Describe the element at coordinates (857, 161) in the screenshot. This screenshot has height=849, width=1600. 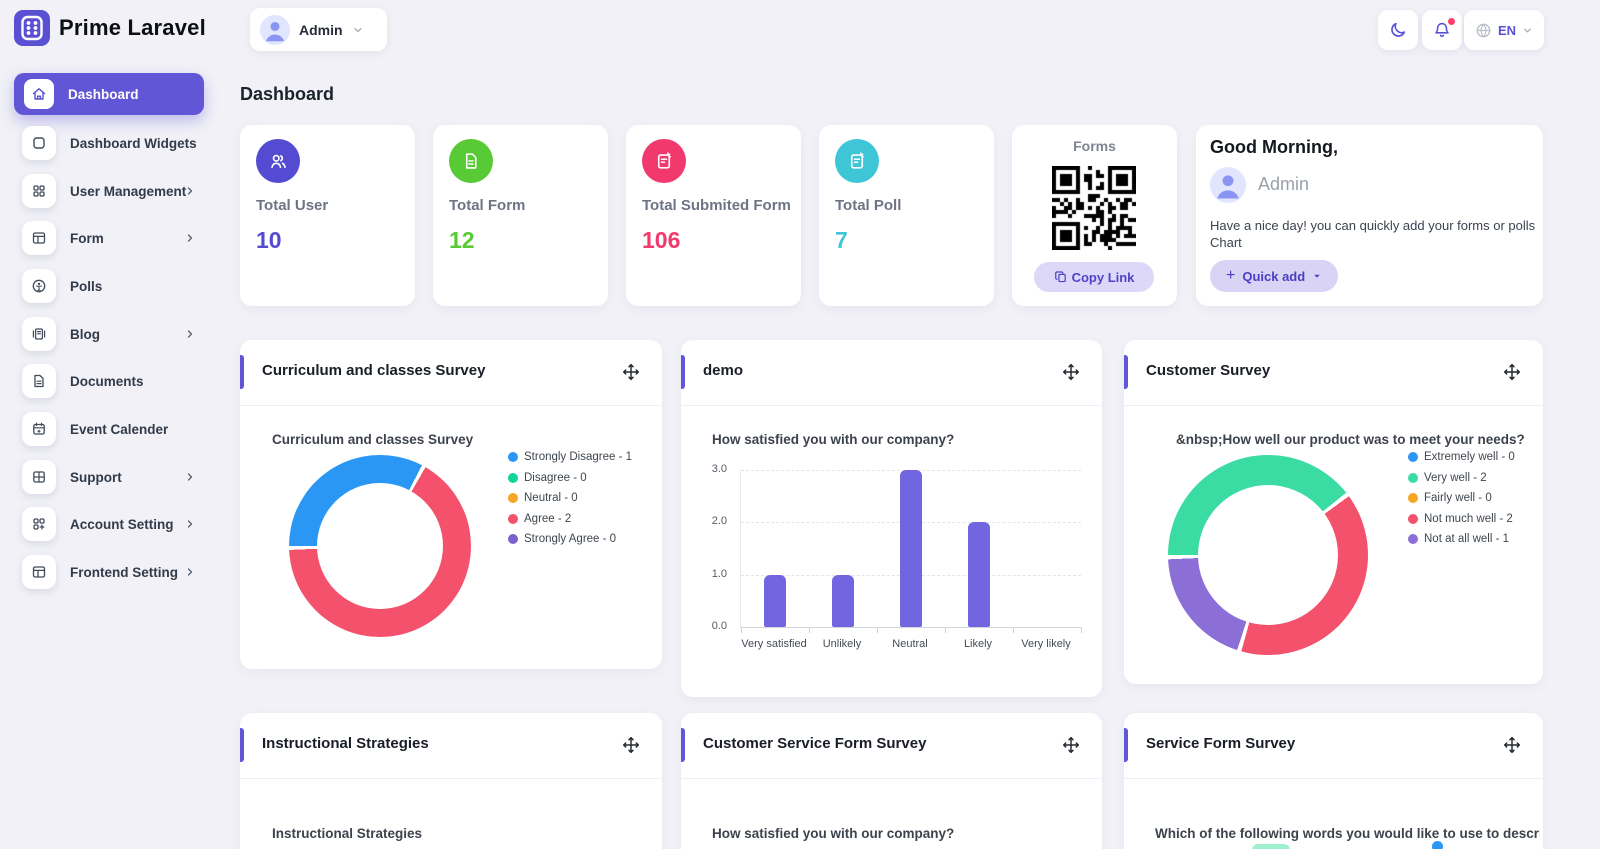
I see `clipboard-check-icon` at that location.